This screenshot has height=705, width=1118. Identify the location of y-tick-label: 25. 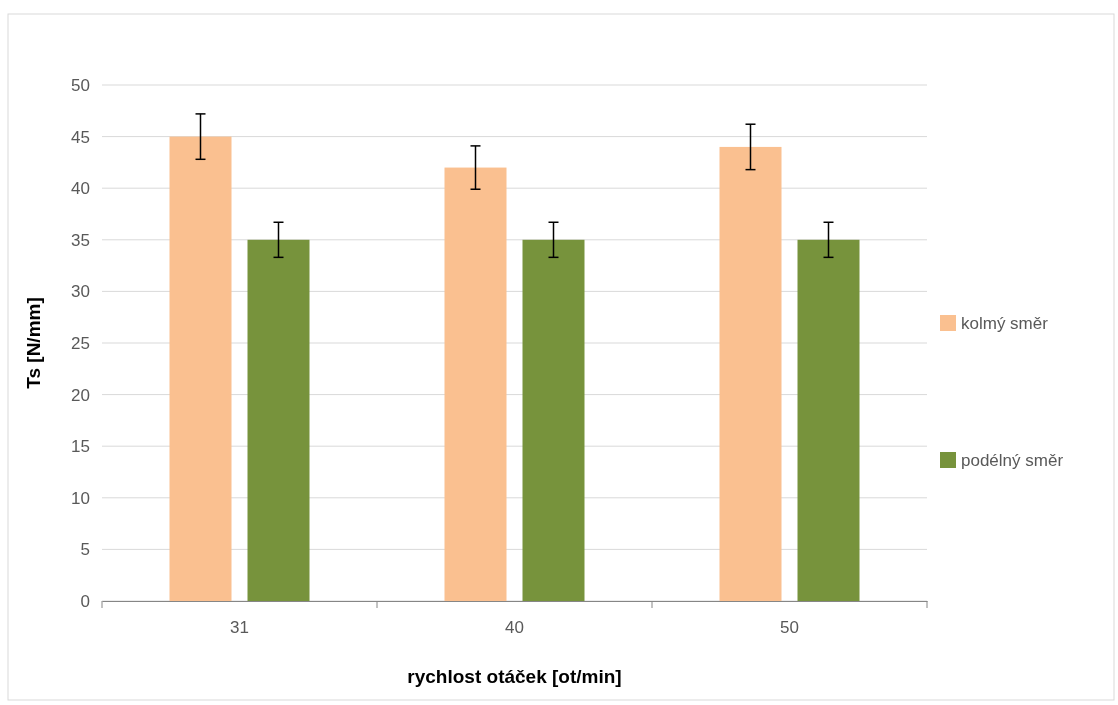
(80, 343).